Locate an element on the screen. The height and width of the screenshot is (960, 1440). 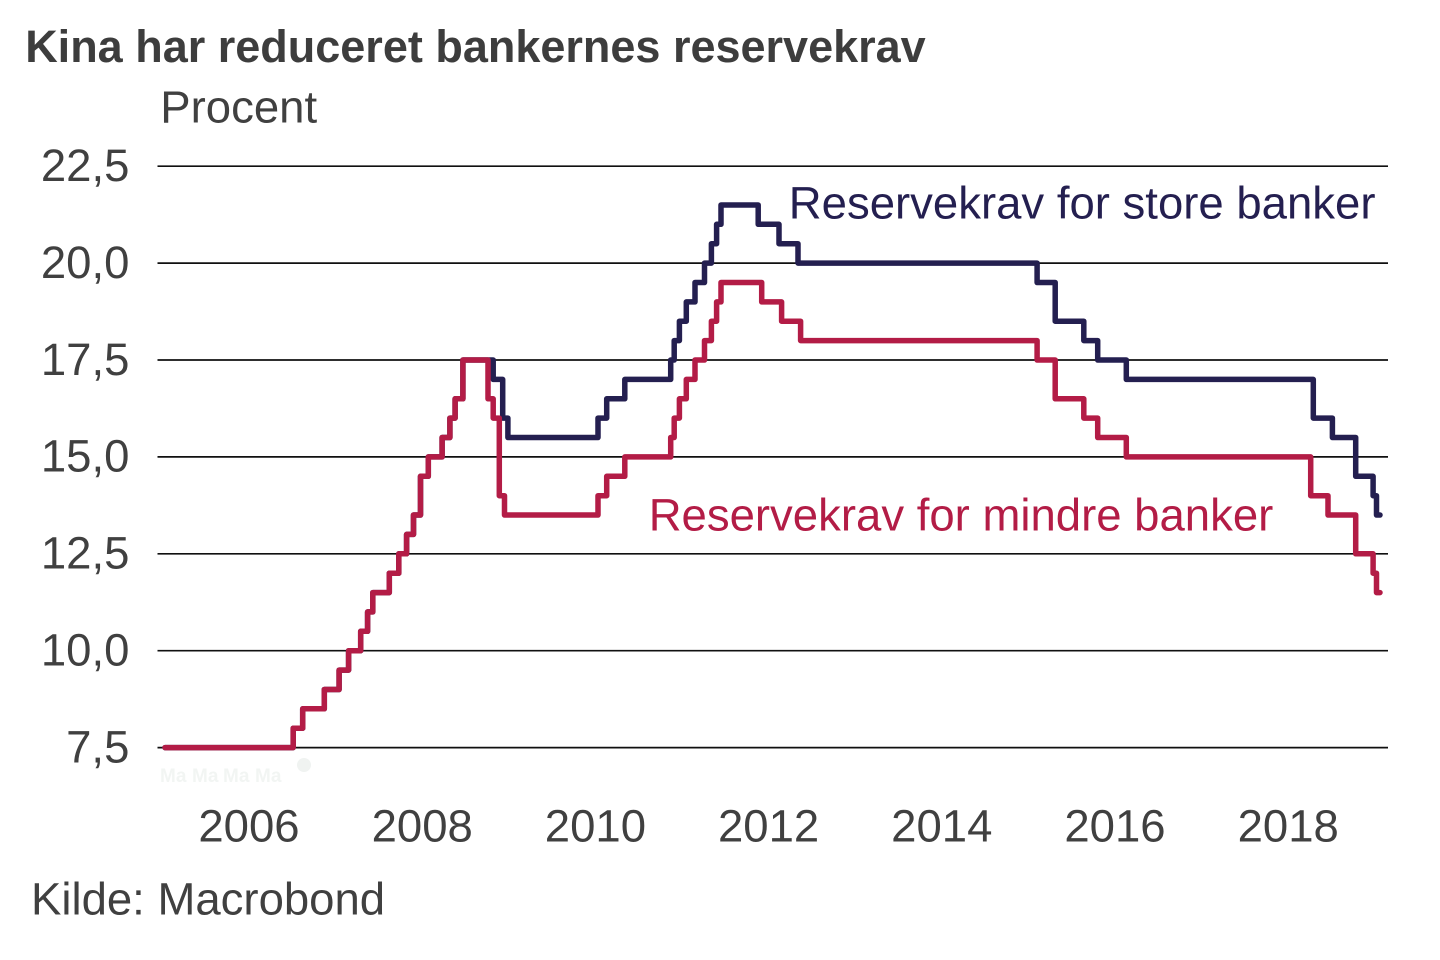
svg-text: Reservekrav for store banker is located at coordinates (1082, 203).